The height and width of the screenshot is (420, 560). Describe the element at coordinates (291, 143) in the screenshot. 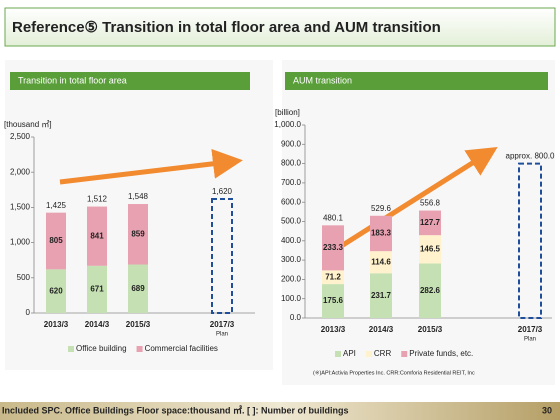

I see `y-tick-label: 900.0` at that location.